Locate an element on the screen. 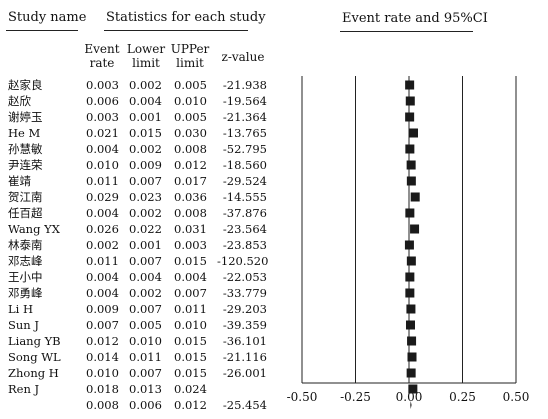 The height and width of the screenshot is (419, 548). x-tick-label-3: 0.25 is located at coordinates (462, 397).